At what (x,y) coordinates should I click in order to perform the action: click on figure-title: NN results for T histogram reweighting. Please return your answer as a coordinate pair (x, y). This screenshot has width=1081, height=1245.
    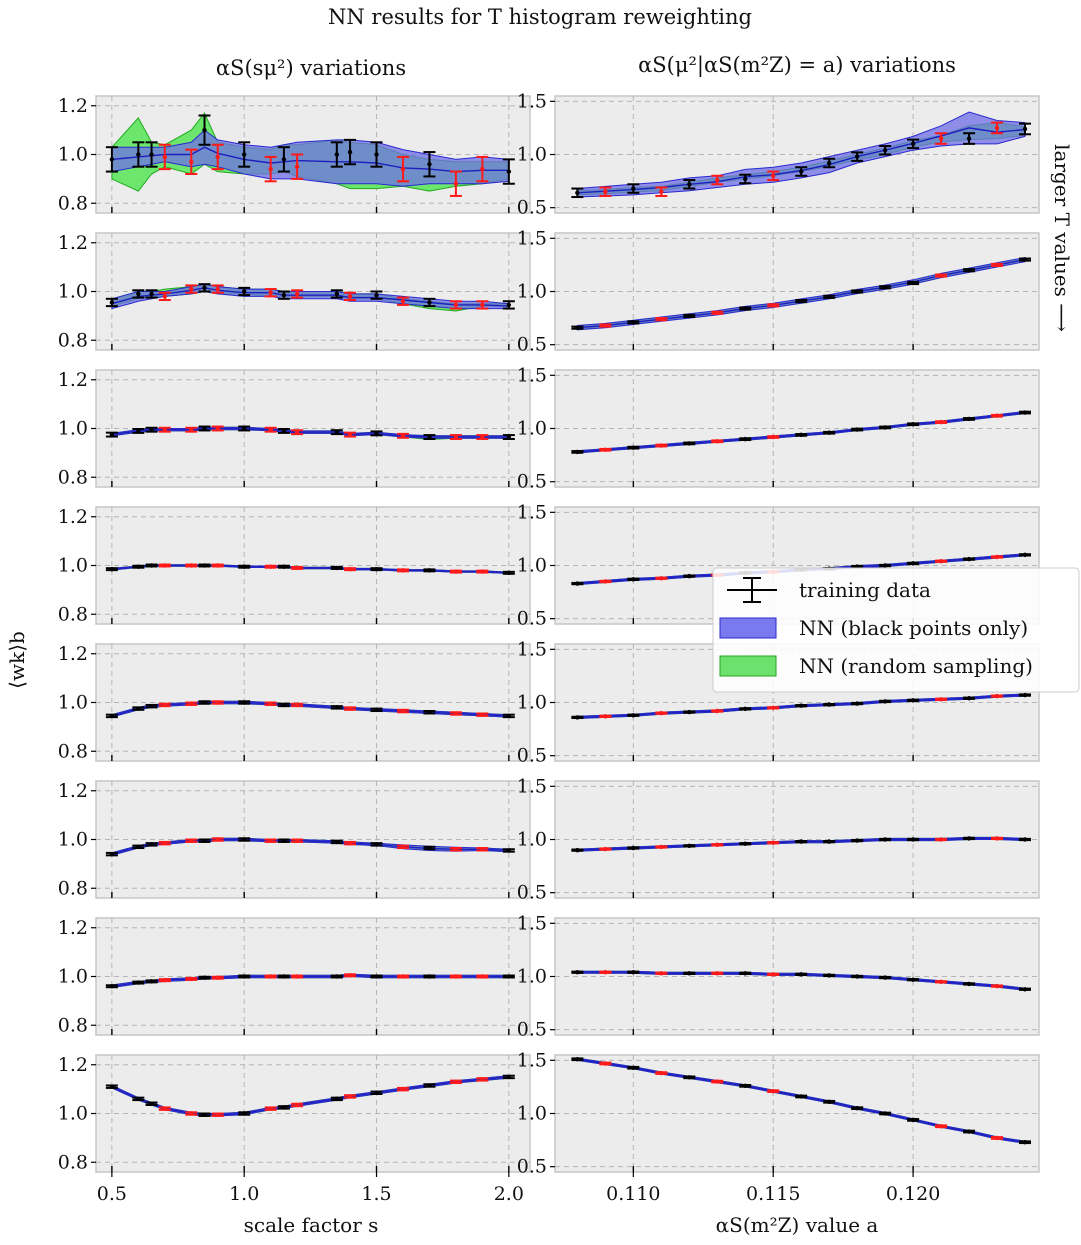
    Looking at the image, I should click on (540, 17).